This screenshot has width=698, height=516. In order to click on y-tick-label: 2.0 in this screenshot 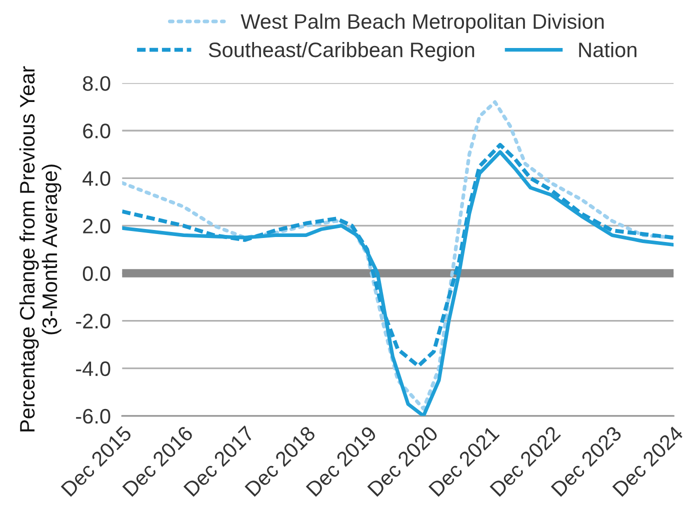, I will do `click(96, 226)`.